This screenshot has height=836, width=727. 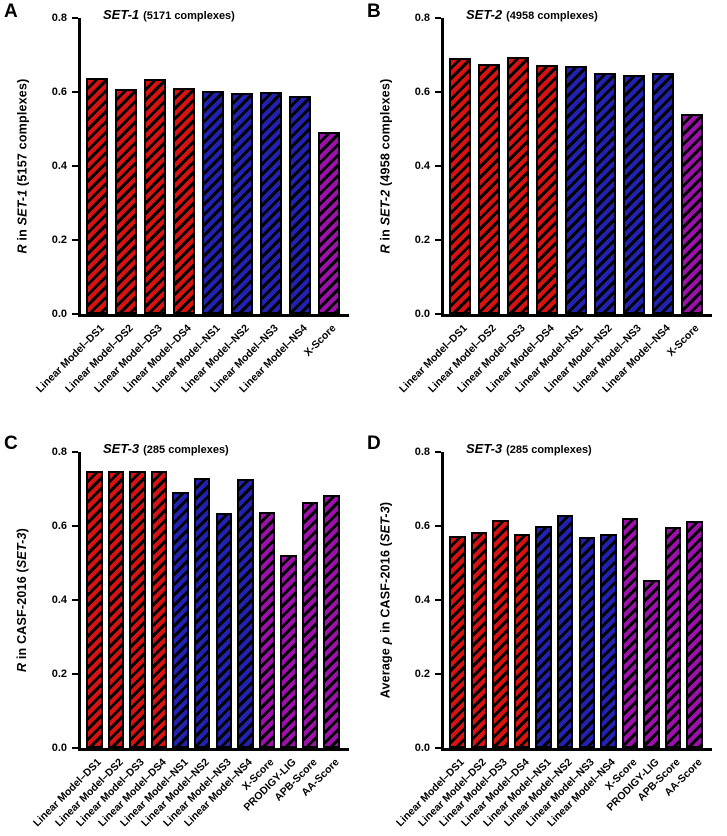 What do you see at coordinates (22, 207) in the screenshot?
I see `y-axis-label-part: SET-1` at bounding box center [22, 207].